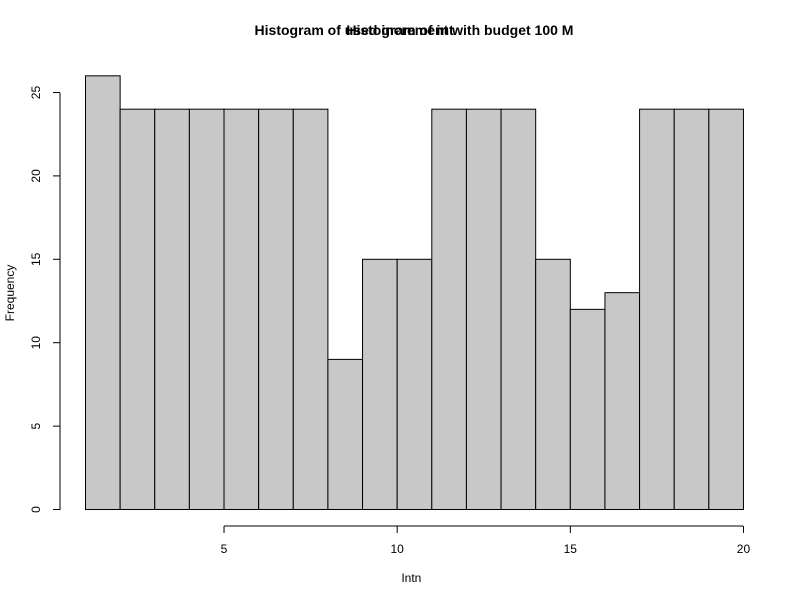 This screenshot has width=800, height=600. What do you see at coordinates (36, 425) in the screenshot?
I see `y-tick-label: 5` at bounding box center [36, 425].